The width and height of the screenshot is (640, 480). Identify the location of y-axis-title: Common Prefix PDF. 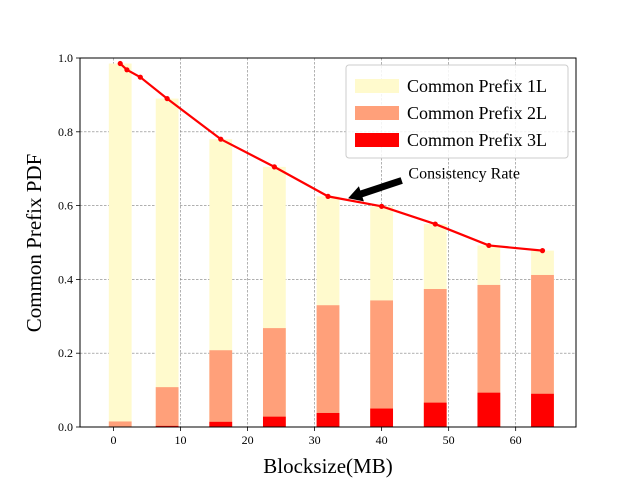
(34, 243).